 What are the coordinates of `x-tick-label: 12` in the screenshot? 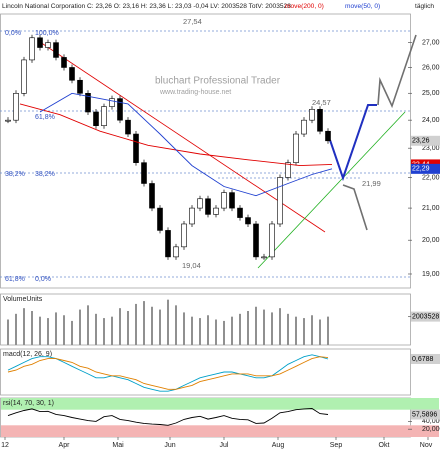 It's located at (5, 445).